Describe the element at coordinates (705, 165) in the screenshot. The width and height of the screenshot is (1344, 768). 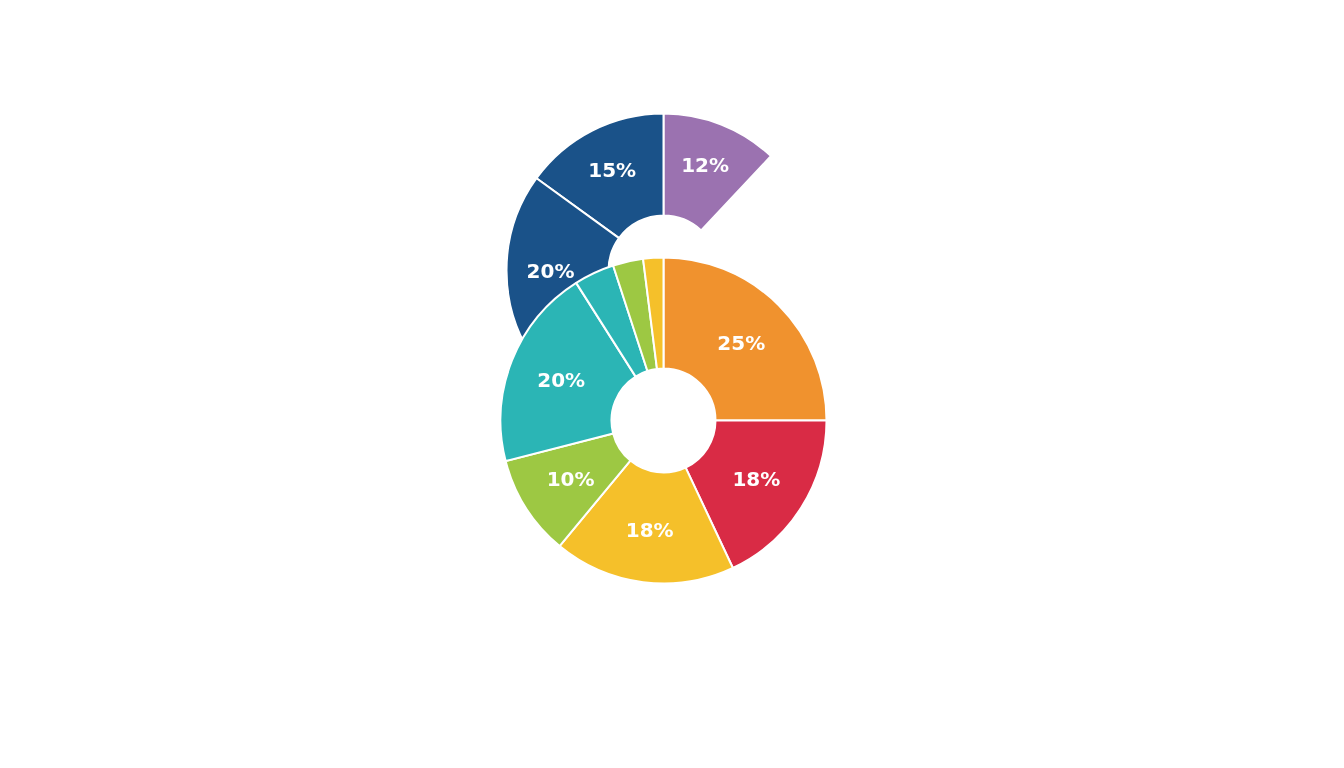
I see `data-label: 12%` at that location.